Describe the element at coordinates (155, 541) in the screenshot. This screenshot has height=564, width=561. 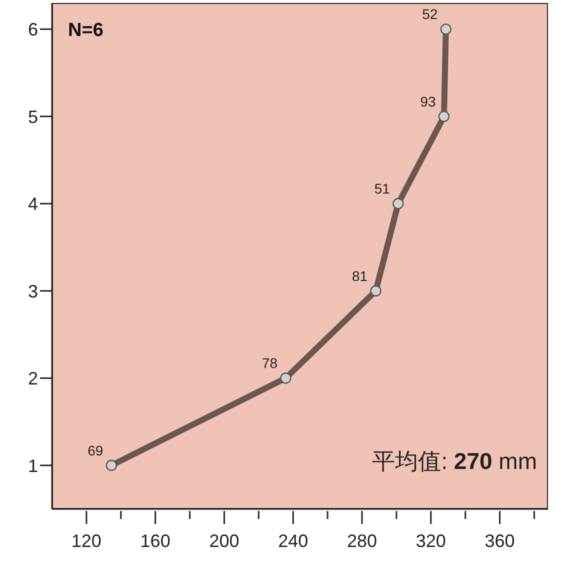
I see `x-tick-label: 160` at that location.